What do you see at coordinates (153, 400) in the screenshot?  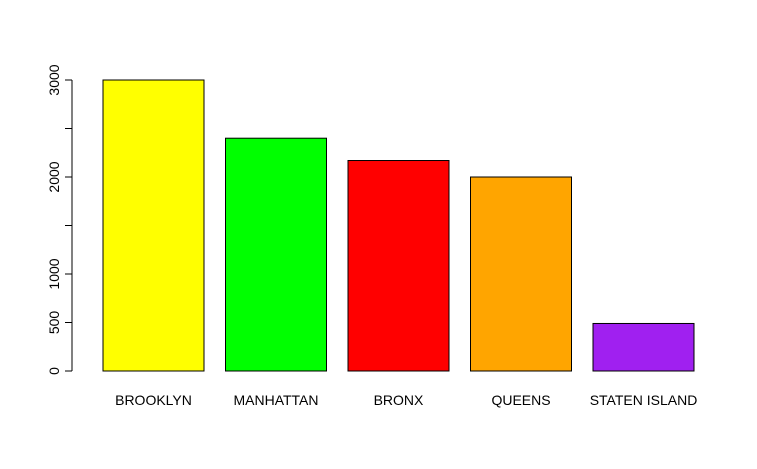 I see `category-label: BROOKLYN` at bounding box center [153, 400].